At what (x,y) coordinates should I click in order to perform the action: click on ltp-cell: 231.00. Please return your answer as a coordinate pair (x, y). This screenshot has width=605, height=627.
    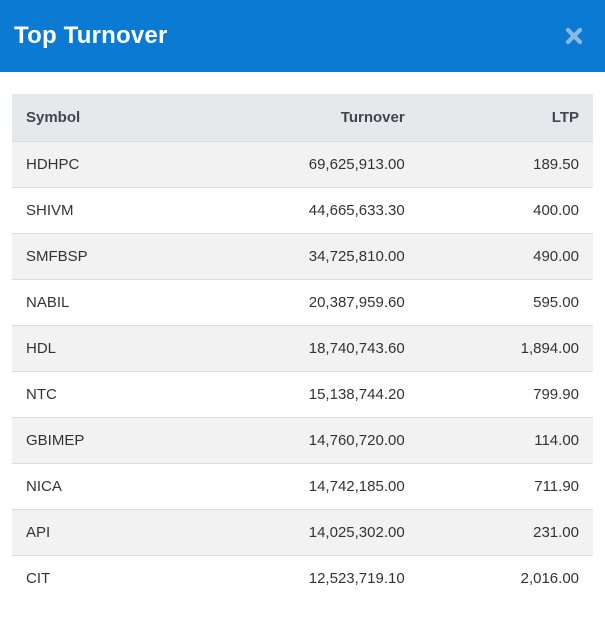
    Looking at the image, I should click on (505, 532).